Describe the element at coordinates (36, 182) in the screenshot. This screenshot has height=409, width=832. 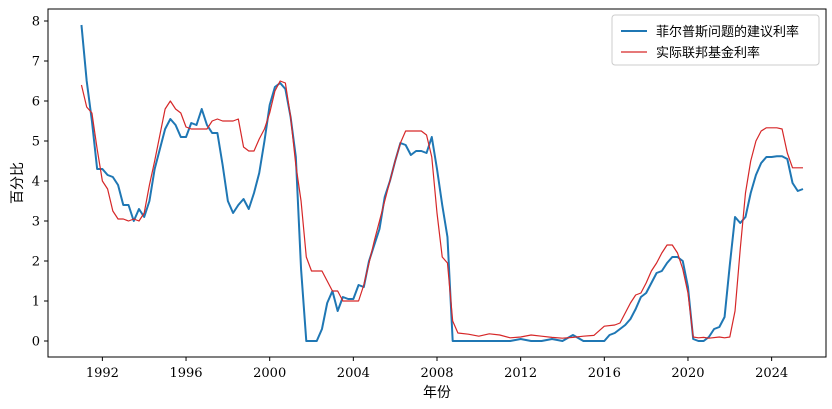
I see `y-tick-label: 4` at that location.